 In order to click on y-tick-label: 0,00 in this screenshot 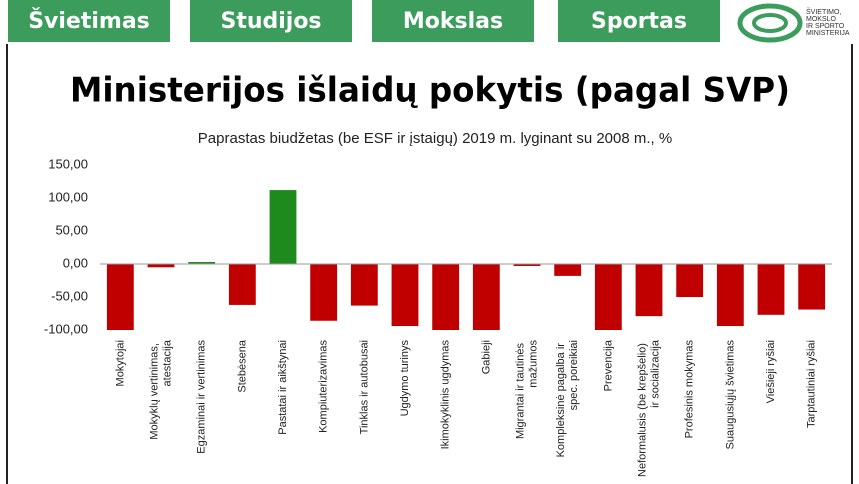, I will do `click(75, 262)`.